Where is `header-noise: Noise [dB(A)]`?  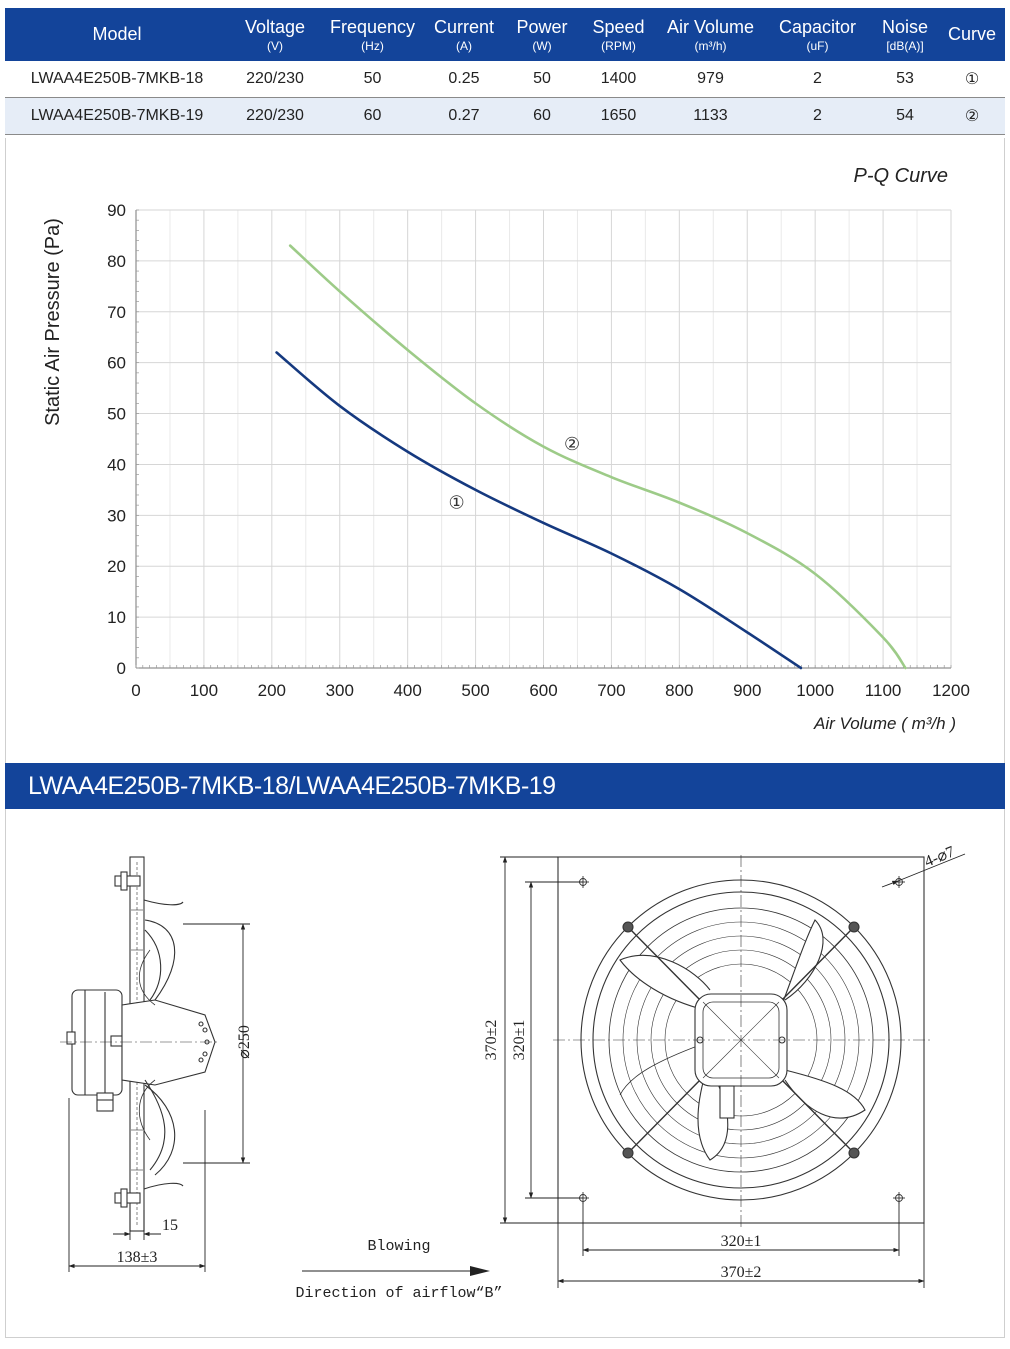
header-noise: Noise [dB(A)] is located at coordinates (905, 34).